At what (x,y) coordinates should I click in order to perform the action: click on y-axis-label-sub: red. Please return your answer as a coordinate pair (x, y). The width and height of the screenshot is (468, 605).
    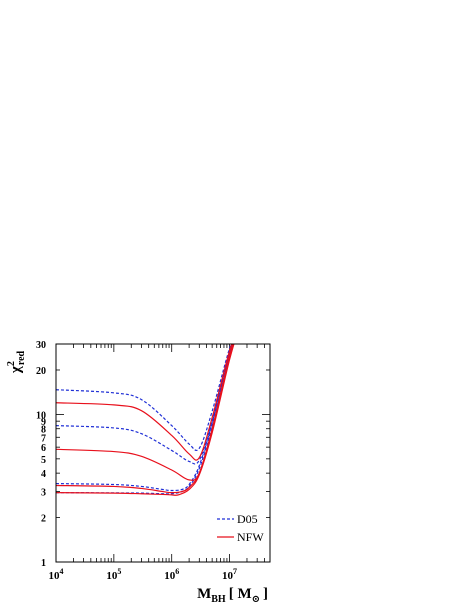
    Looking at the image, I should click on (21, 357).